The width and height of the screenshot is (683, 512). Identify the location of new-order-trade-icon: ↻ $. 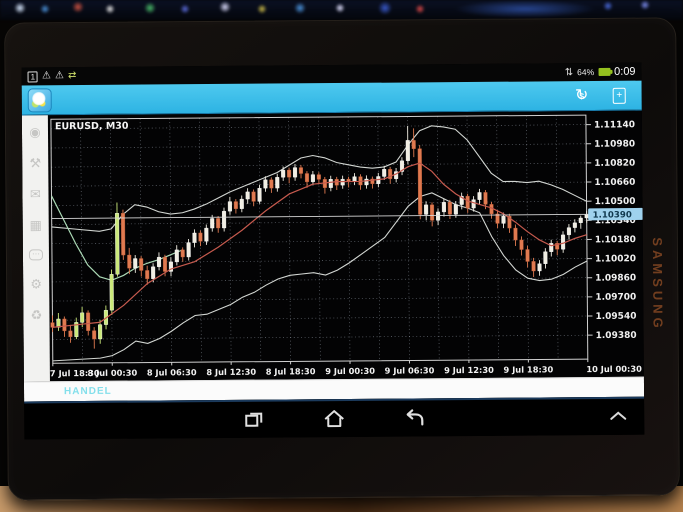
(582, 96).